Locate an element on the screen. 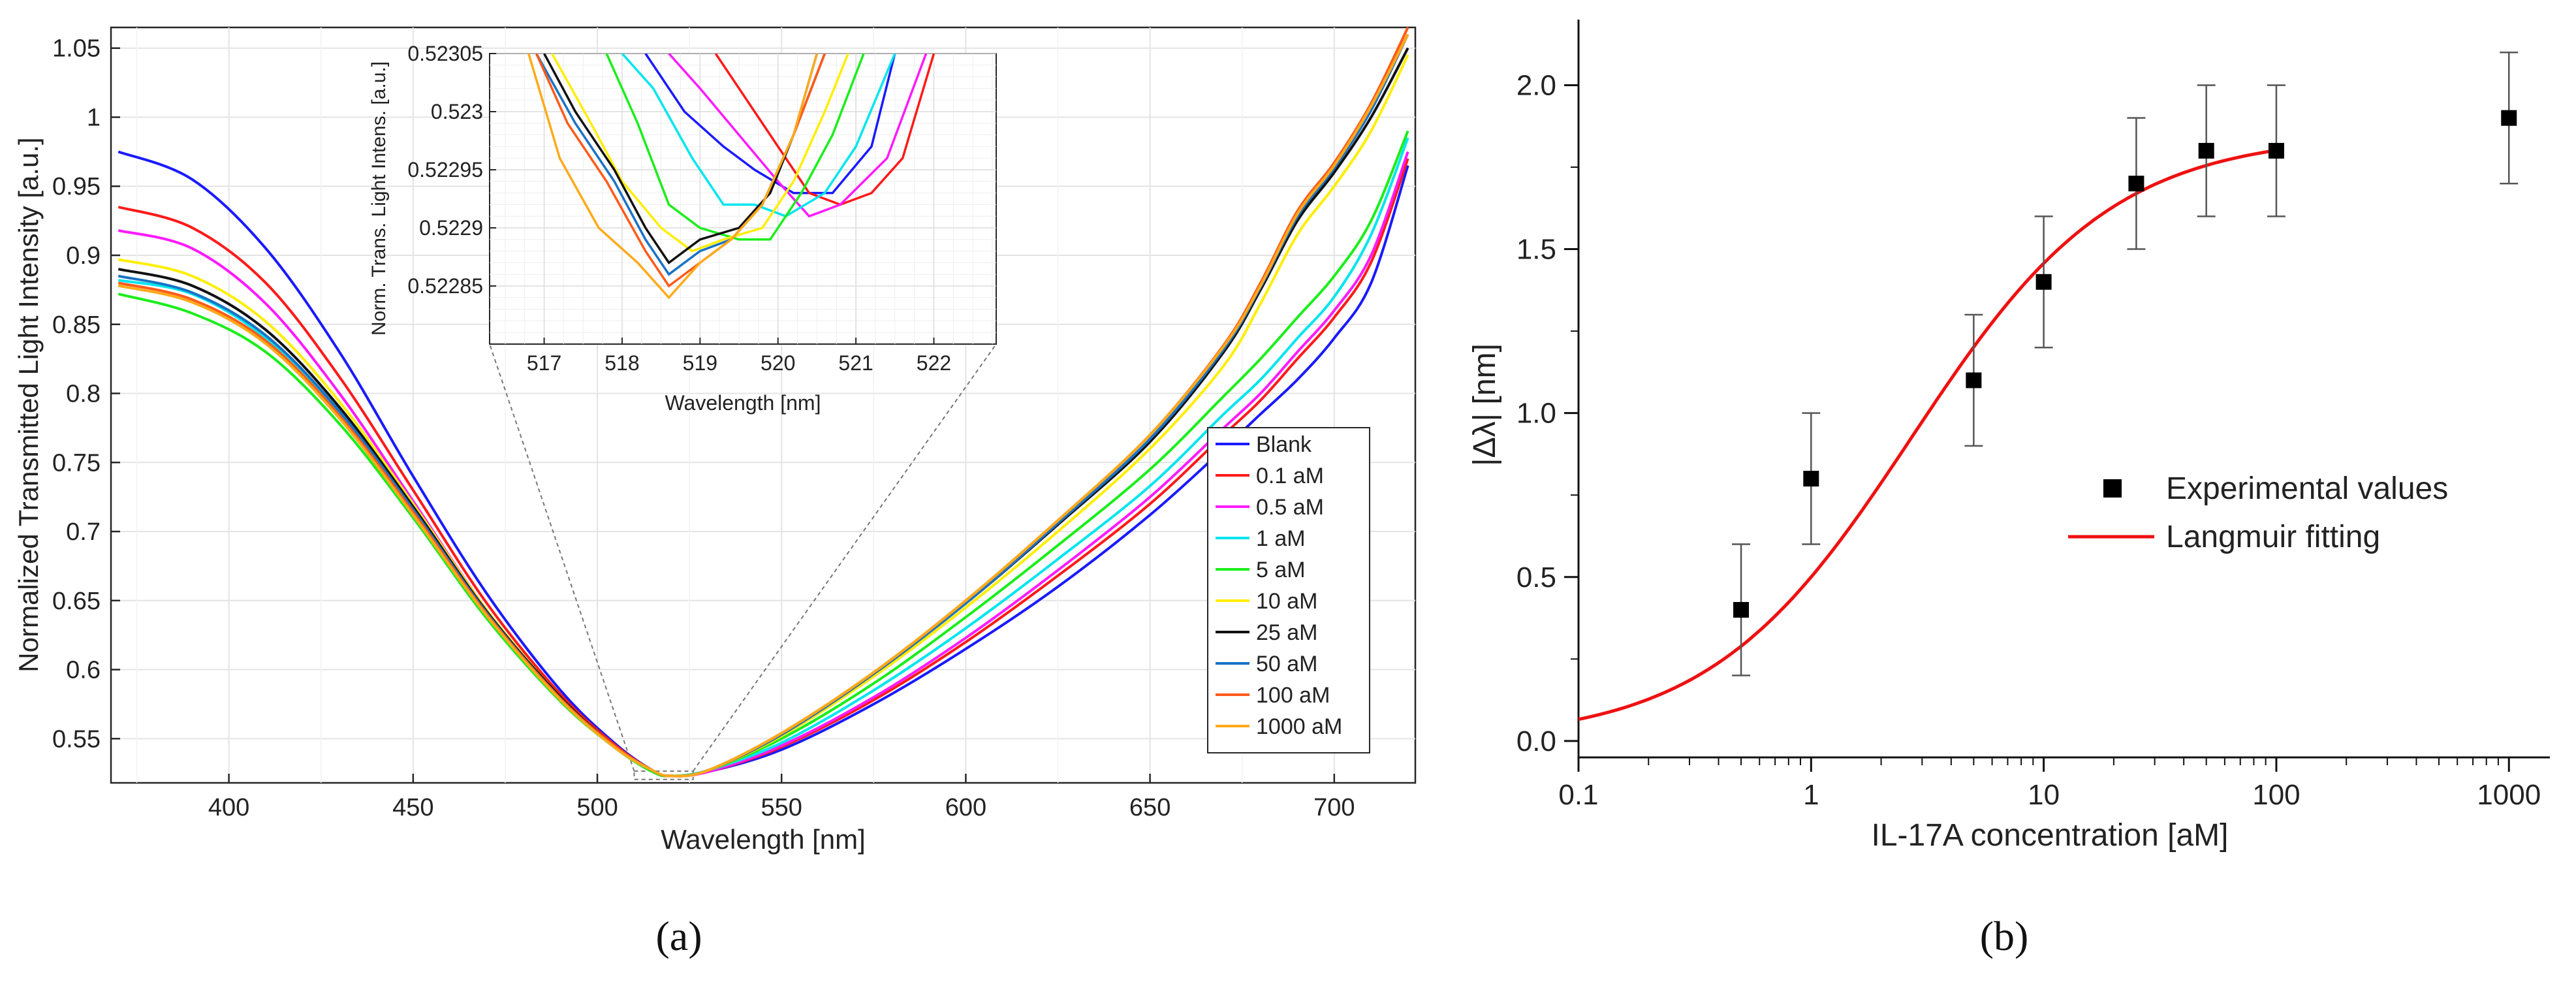 This screenshot has width=2576, height=982. y-tick-label: 1.5 is located at coordinates (1536, 250).